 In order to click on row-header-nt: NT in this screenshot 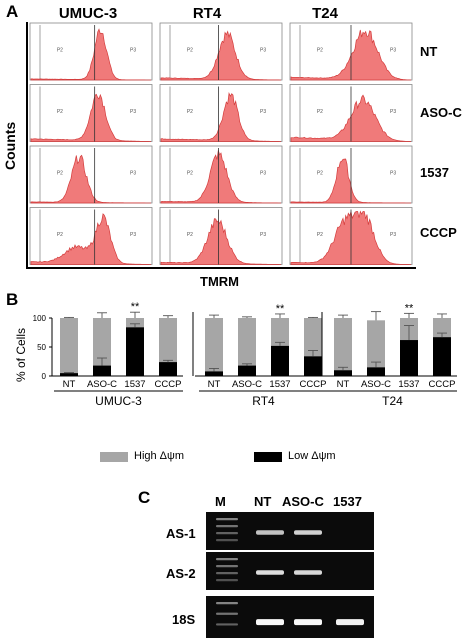, I will do `click(429, 51)`.